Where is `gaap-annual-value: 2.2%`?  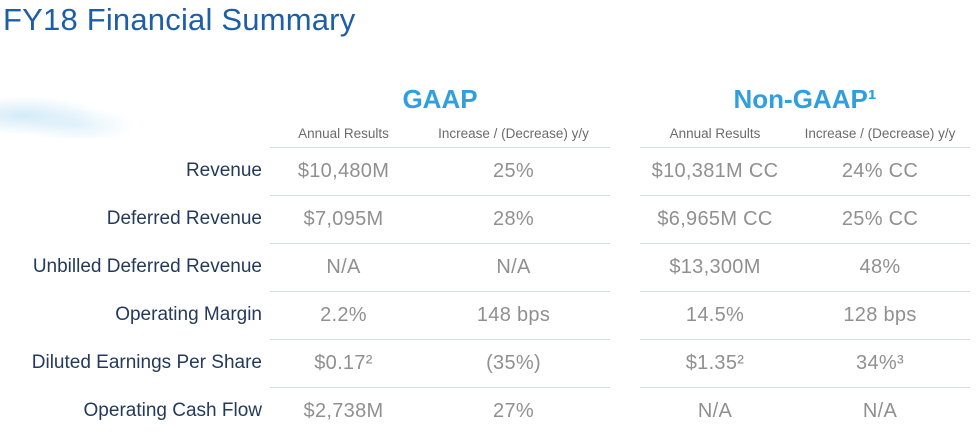 gaap-annual-value: 2.2% is located at coordinates (343, 315).